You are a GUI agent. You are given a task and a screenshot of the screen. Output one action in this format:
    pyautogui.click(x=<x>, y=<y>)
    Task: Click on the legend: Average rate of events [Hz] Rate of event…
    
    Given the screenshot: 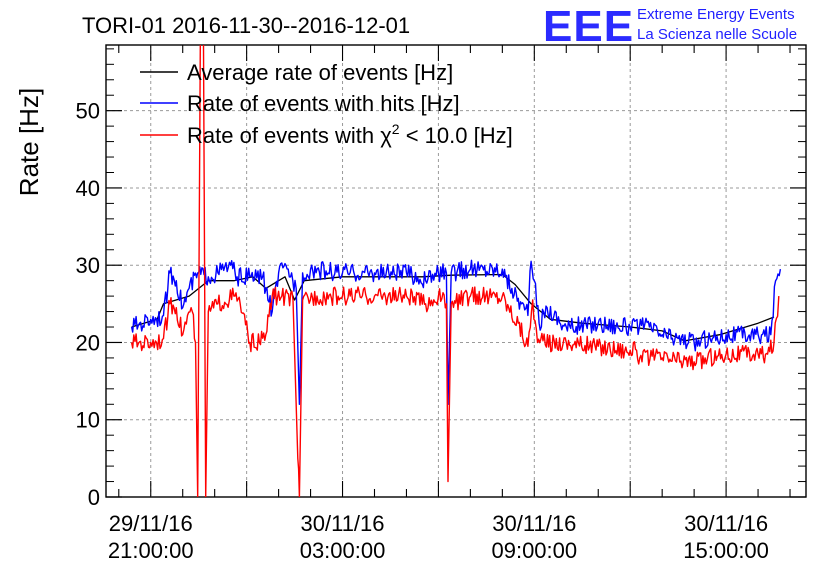 What is the action you would take?
    pyautogui.click(x=326, y=104)
    